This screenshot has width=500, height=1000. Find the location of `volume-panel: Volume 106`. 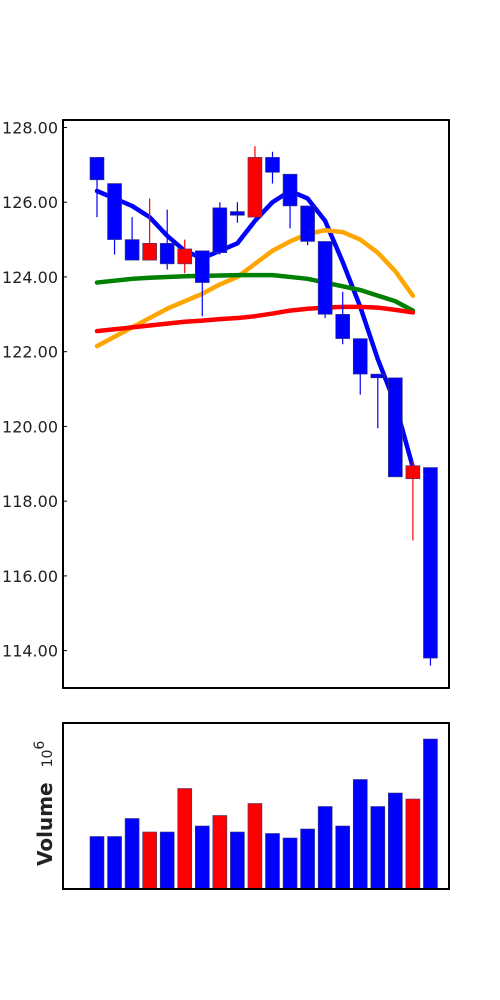

volume-panel: Volume 106 is located at coordinates (241, 806).